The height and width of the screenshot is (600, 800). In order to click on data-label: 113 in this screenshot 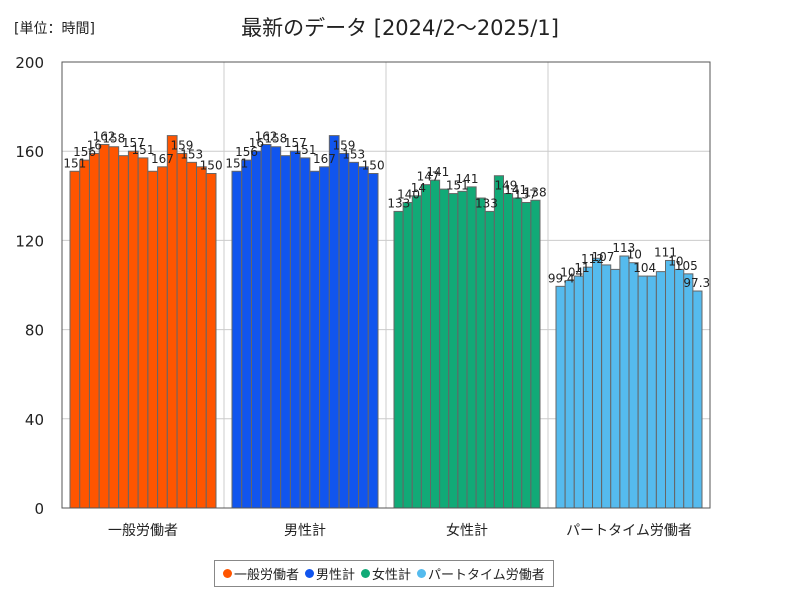, I will do `click(623, 248)`.